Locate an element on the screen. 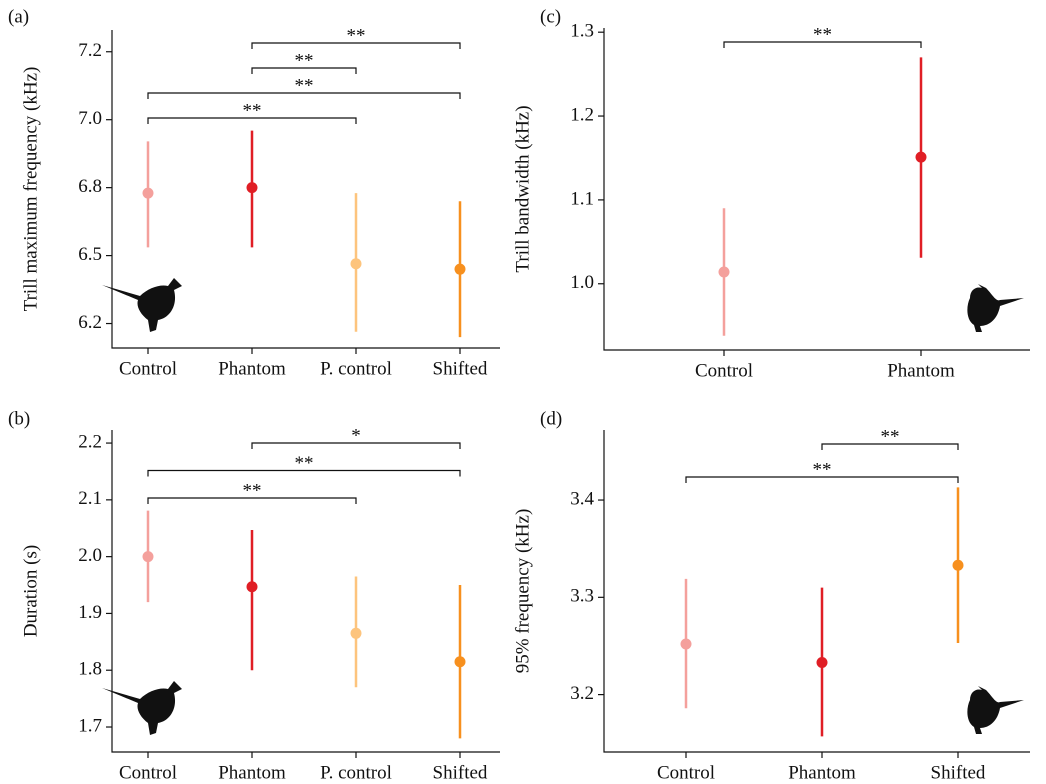 This screenshot has height=784, width=1046. significance-label: * is located at coordinates (356, 435).